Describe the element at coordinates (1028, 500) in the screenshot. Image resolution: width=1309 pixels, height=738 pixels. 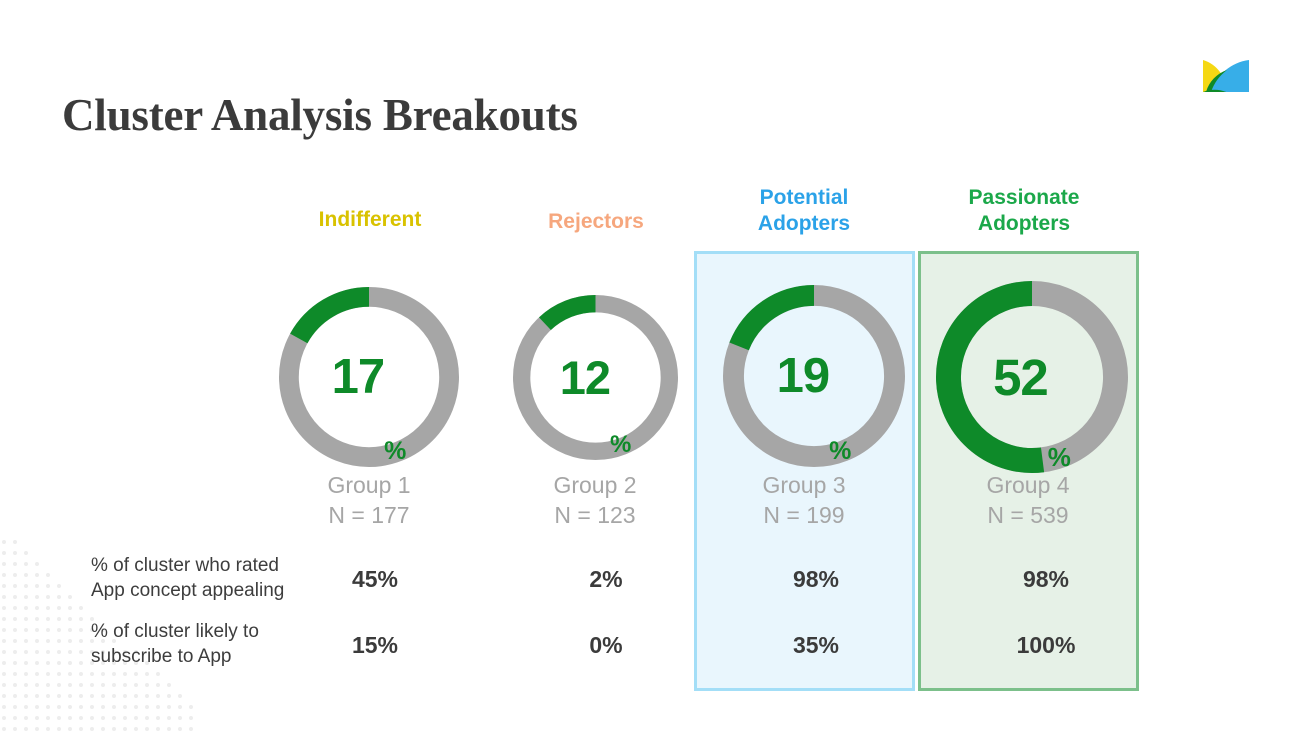
I see `group-caption-4: Group 4 N = 539` at that location.